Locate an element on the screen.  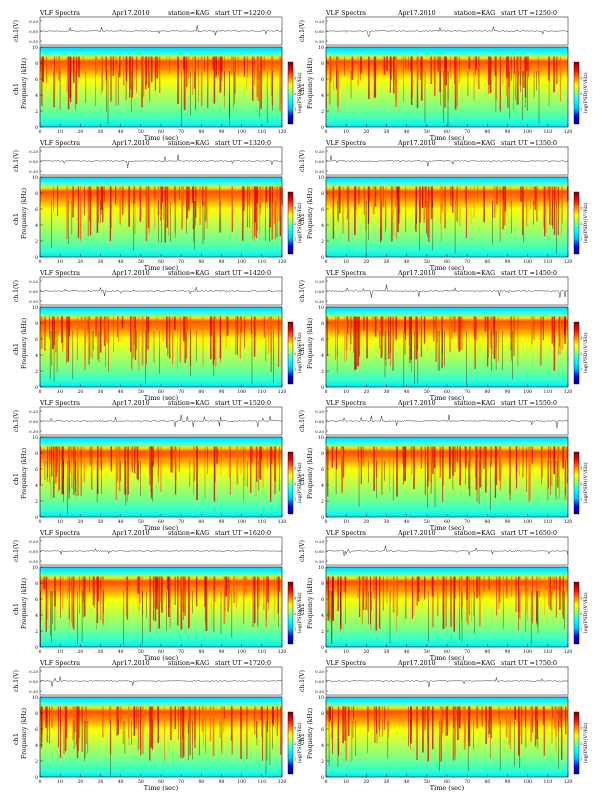
frequency-axis-label: Frequency (kHz) is located at coordinates (310, 83).